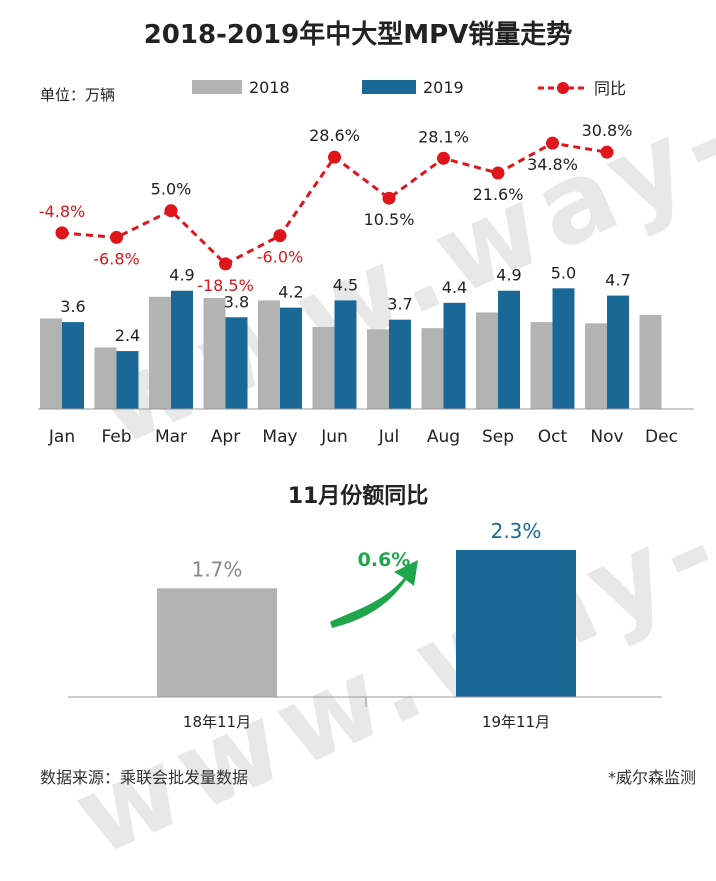 Image resolution: width=716 pixels, height=881 pixels. I want to click on share-chart-title: 11月份额同比, so click(358, 496).